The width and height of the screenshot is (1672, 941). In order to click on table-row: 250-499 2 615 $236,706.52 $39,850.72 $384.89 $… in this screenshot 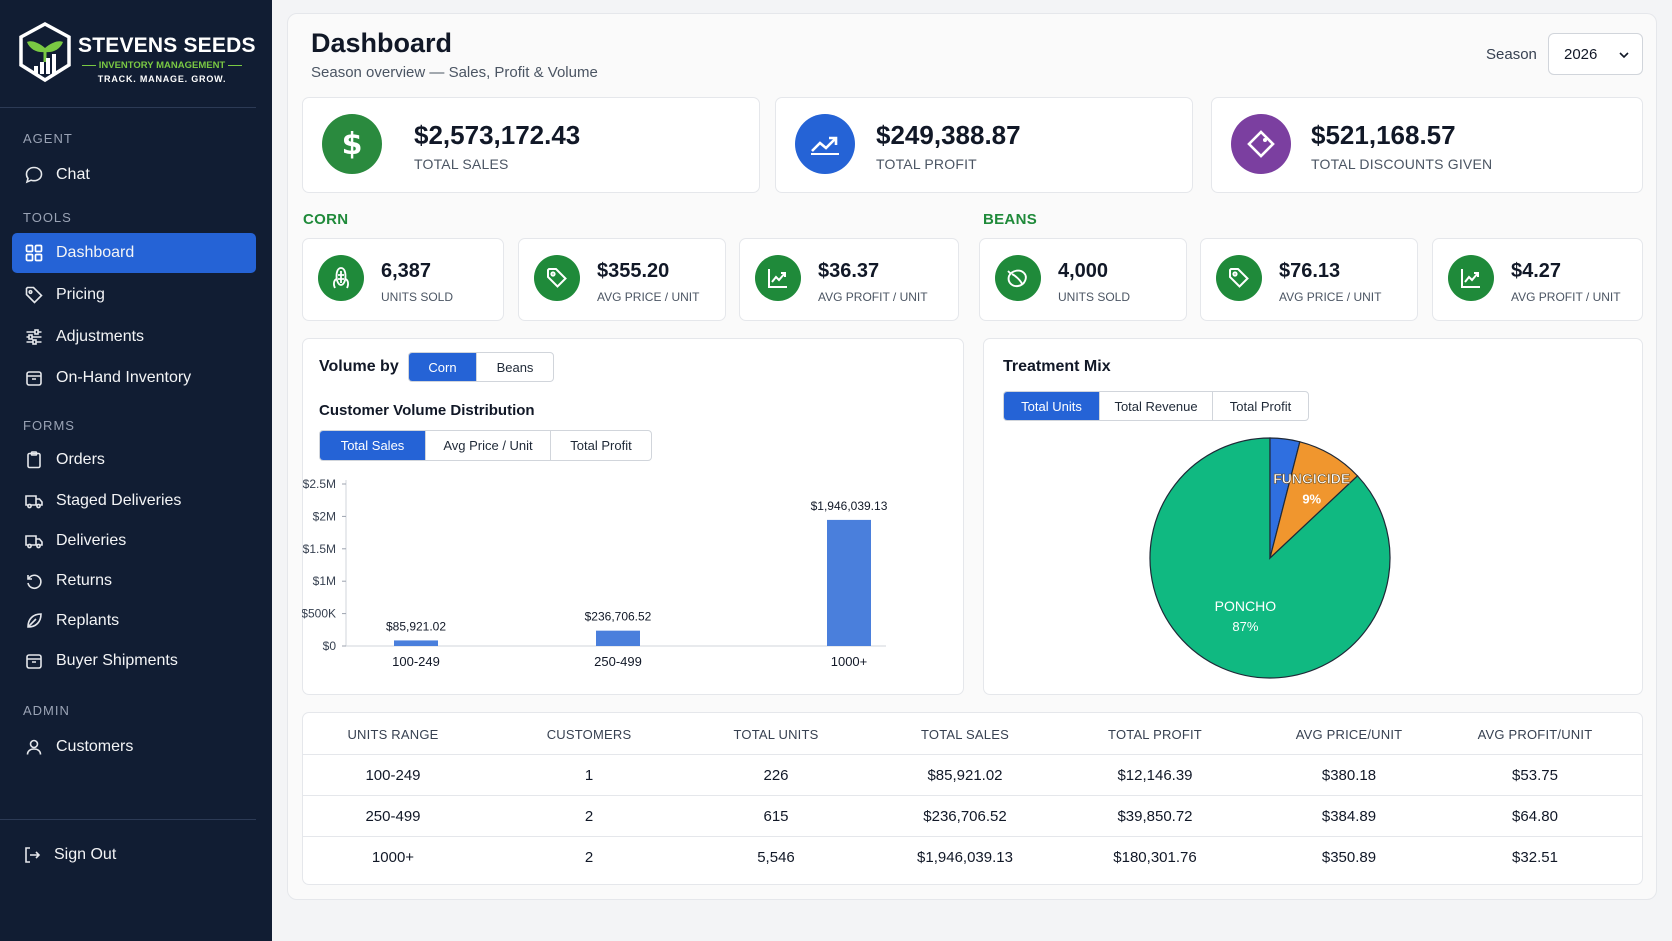, I will do `click(972, 815)`.